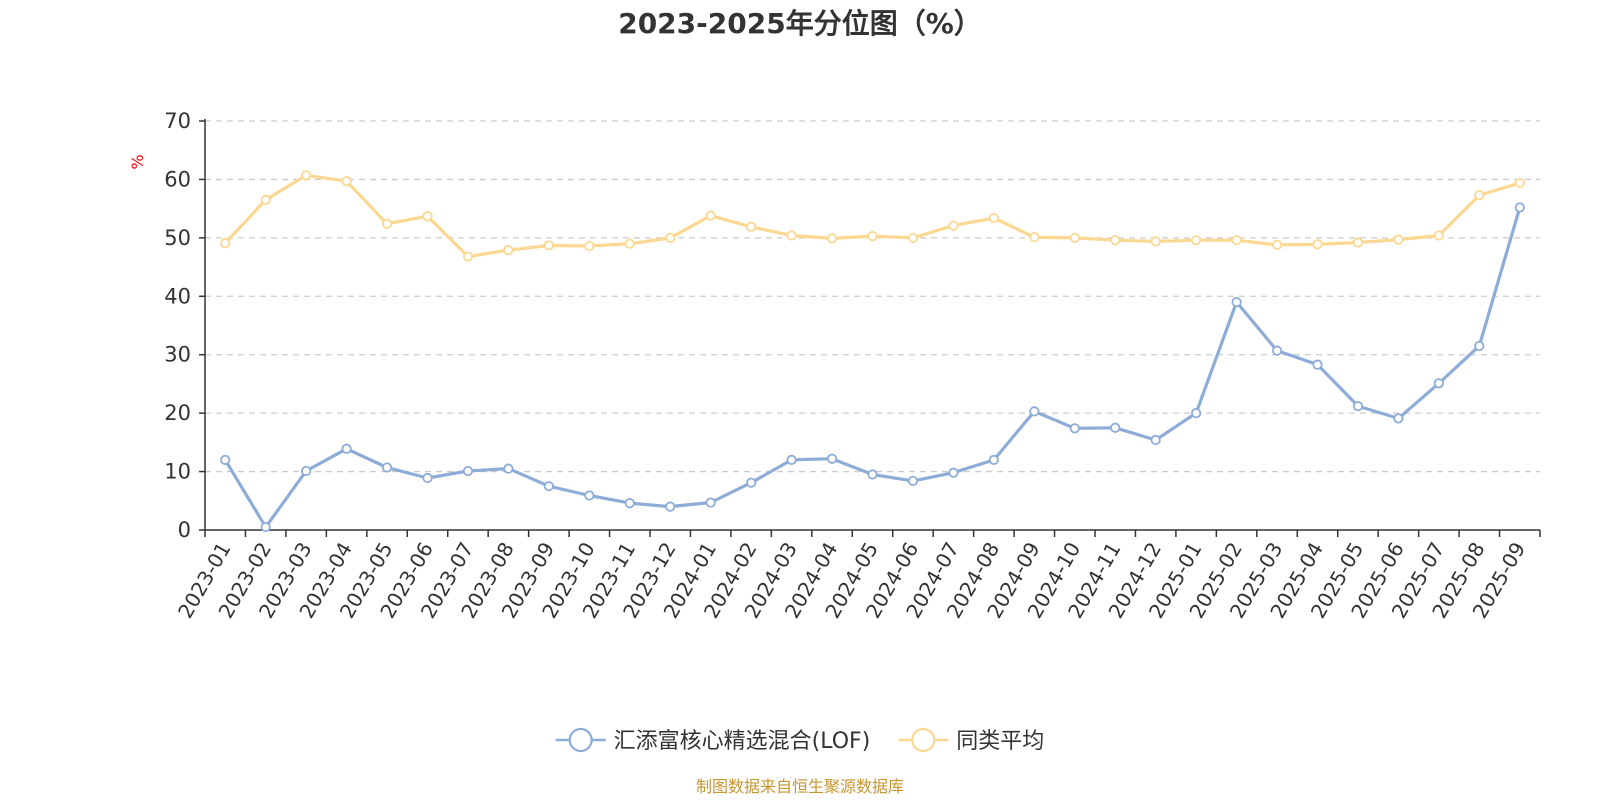  Describe the element at coordinates (177, 296) in the screenshot. I see `y-tick-label: 40` at that location.